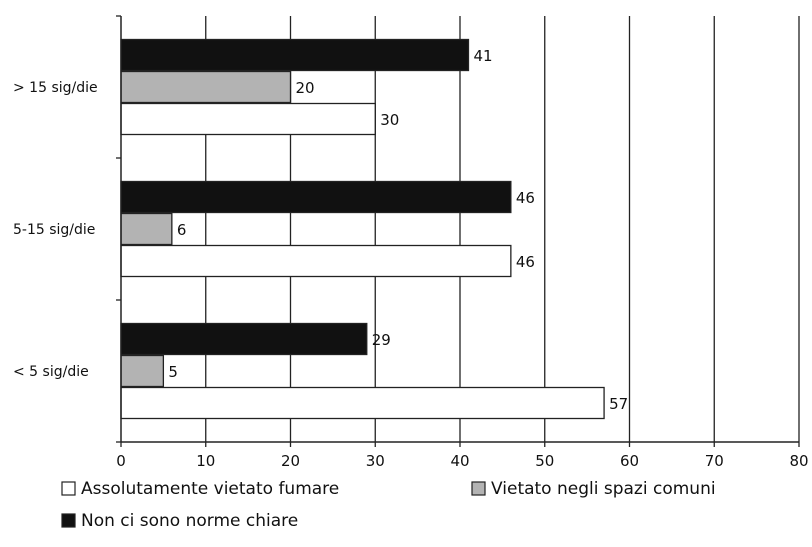 Image resolution: width=812 pixels, height=547 pixels. I want to click on data-label-vietato-negli-spazi-comuni-1: 6, so click(182, 230).